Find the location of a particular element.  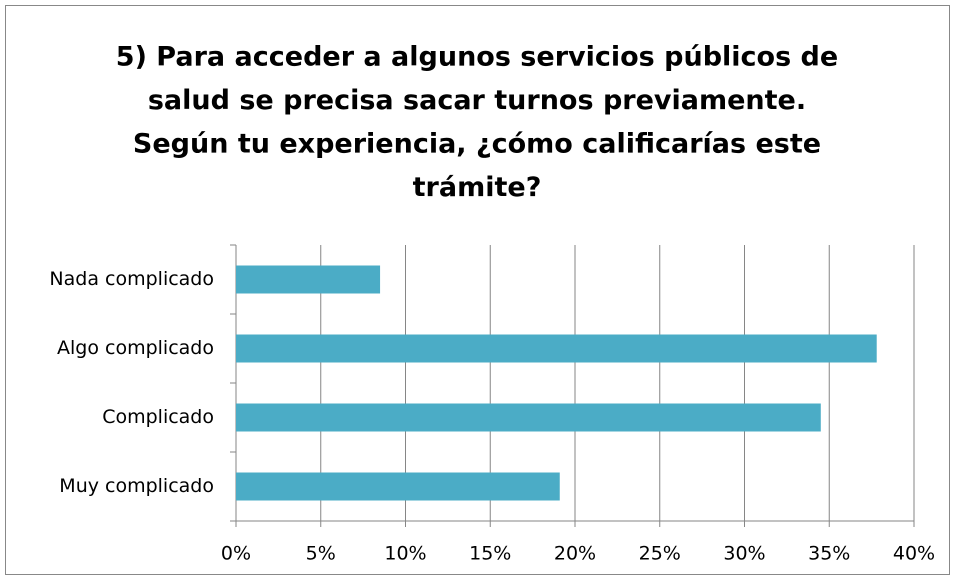

x-tick-label: 20% is located at coordinates (575, 554).